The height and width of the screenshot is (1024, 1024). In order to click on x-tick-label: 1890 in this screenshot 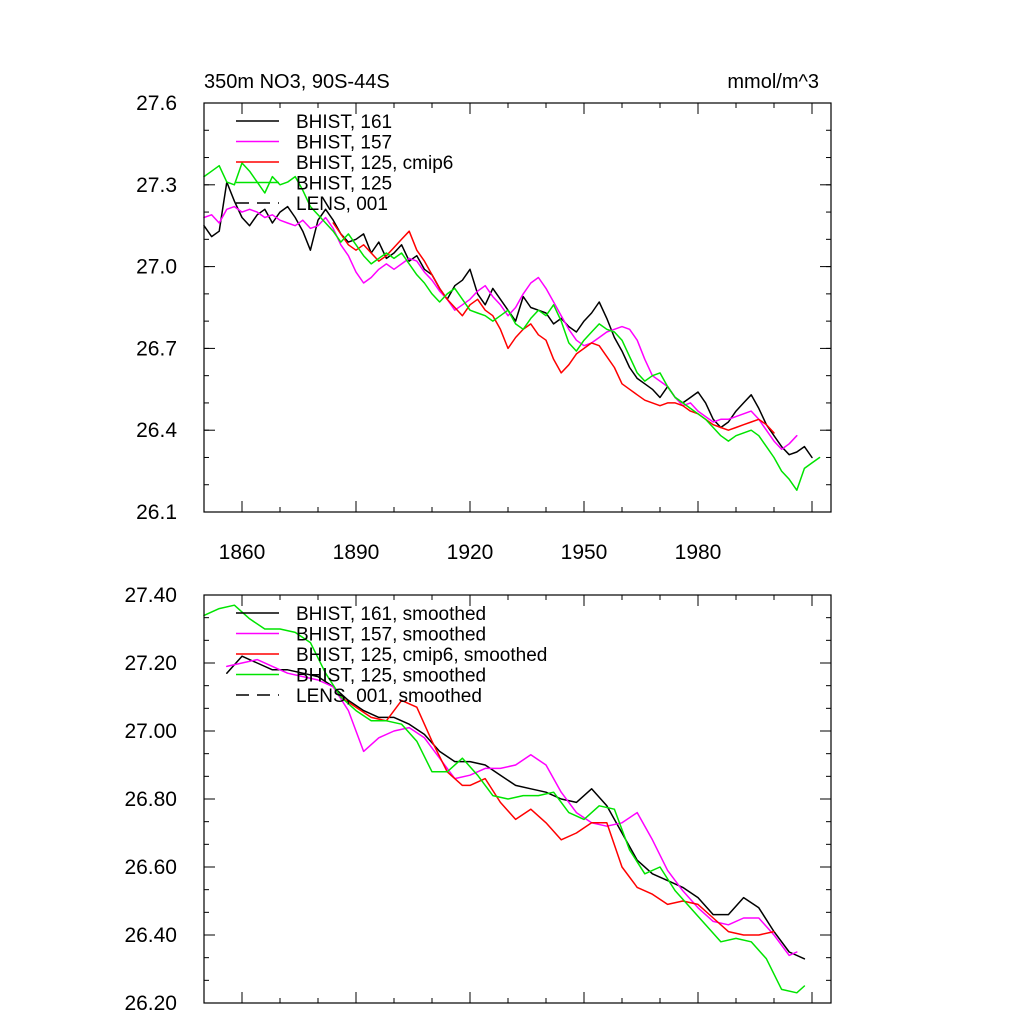, I will do `click(356, 552)`.